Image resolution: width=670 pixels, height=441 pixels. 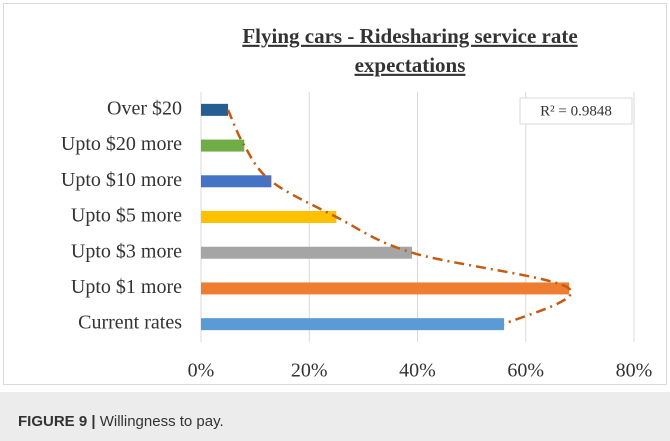 I want to click on caption-label: FIGURE 9 |, so click(x=57, y=421).